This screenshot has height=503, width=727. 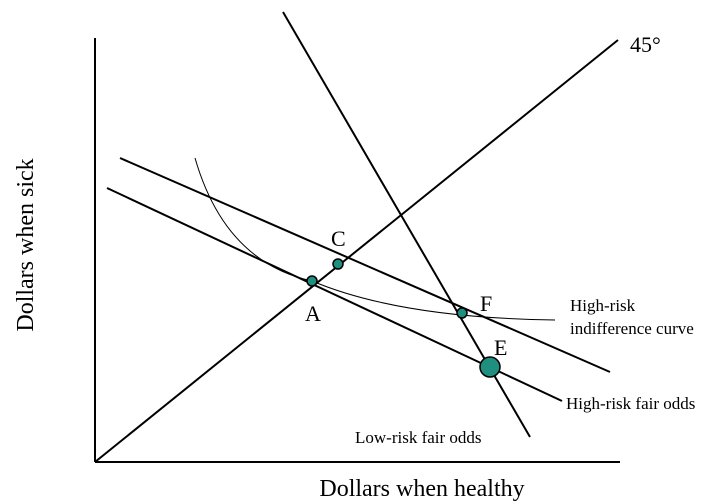 I want to click on line-label: Low-risk fair odds, so click(x=418, y=437).